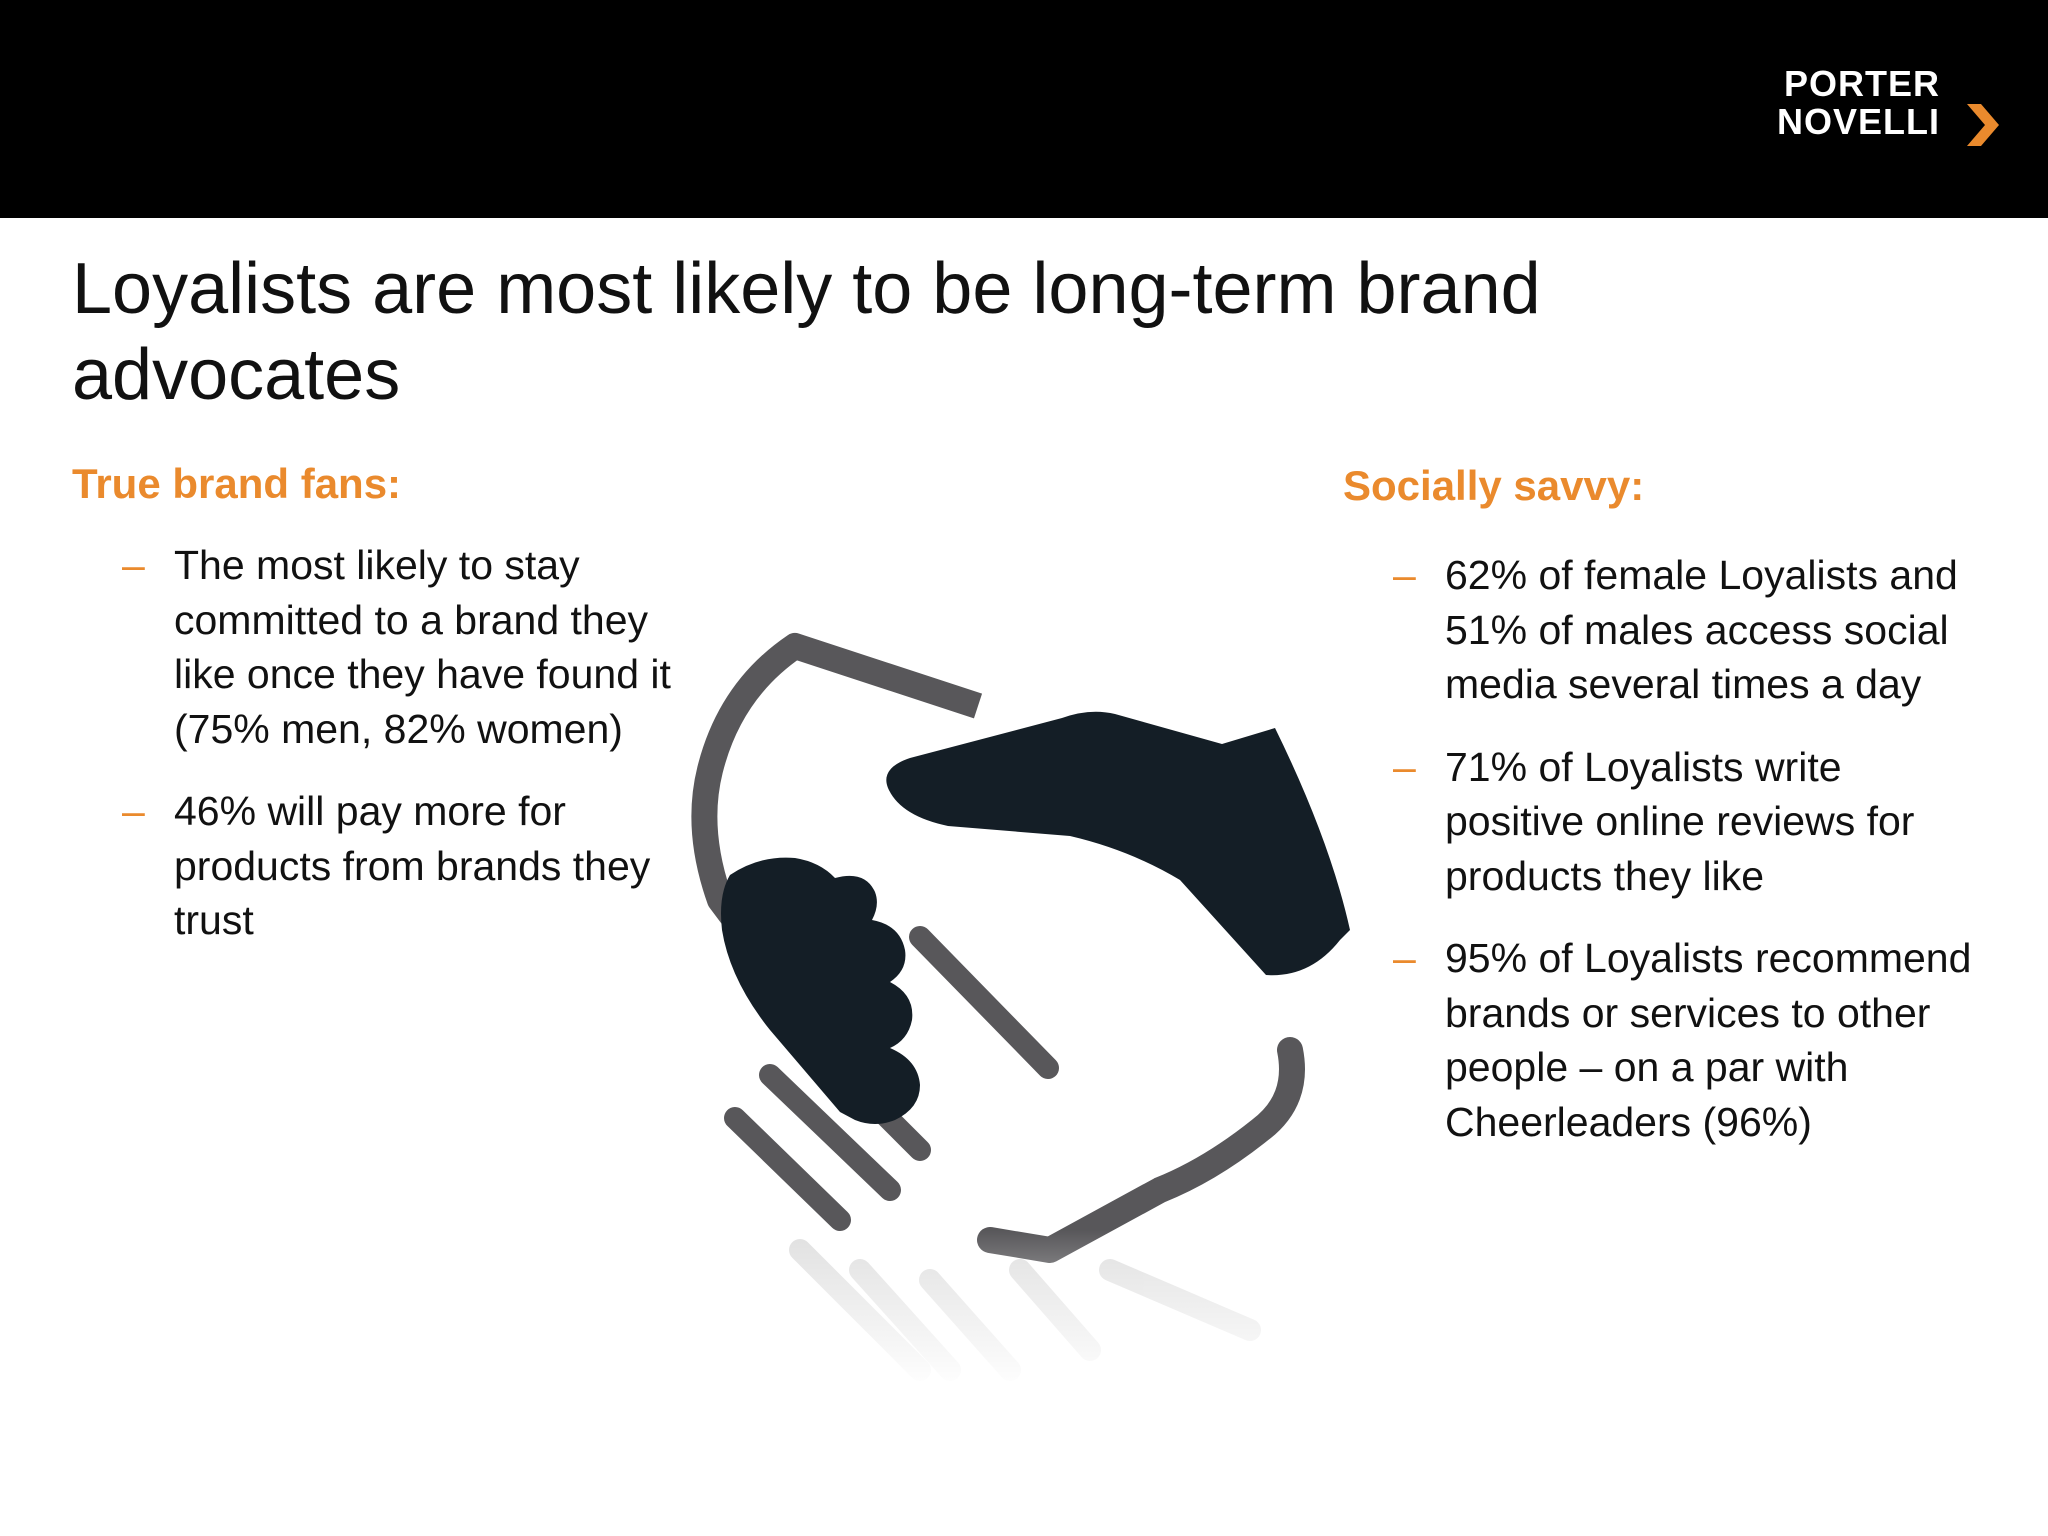 This screenshot has height=1536, width=2048. What do you see at coordinates (1983, 125) in the screenshot?
I see `chevron-right-icon` at bounding box center [1983, 125].